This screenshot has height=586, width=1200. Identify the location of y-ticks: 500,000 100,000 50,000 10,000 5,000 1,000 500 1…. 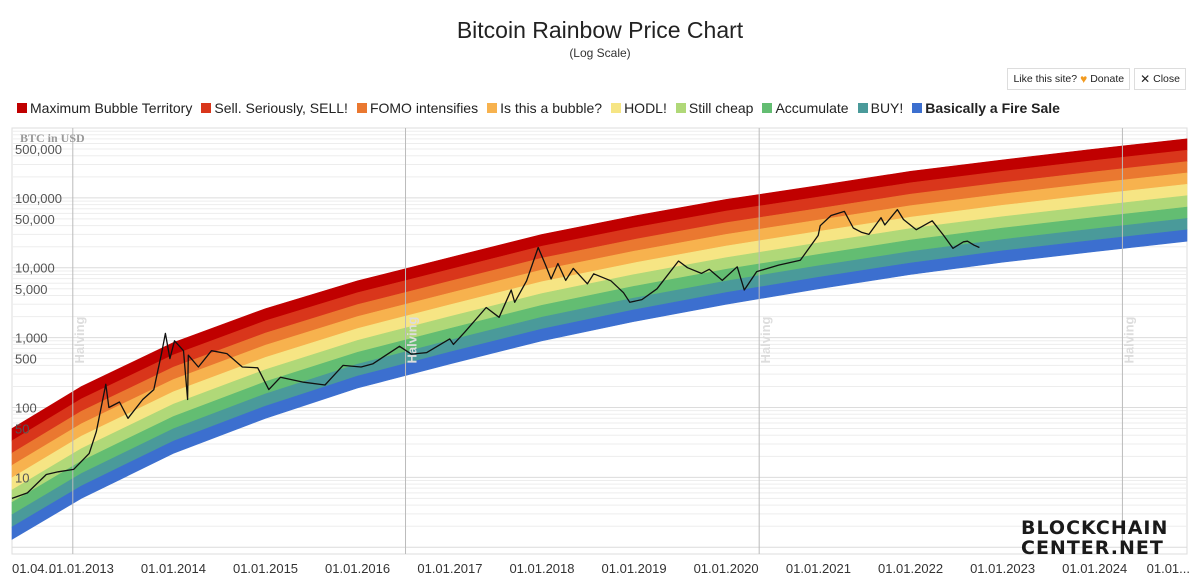
(38, 313).